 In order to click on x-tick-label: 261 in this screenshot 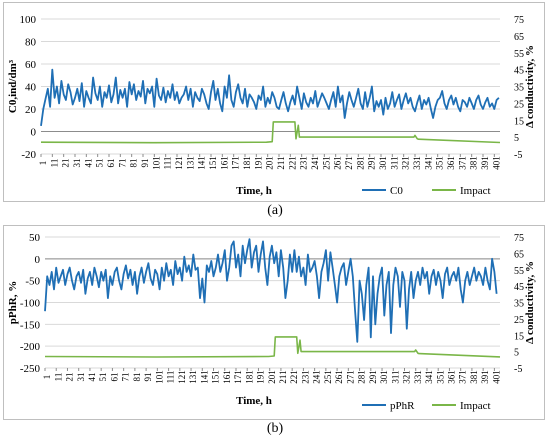, I will do `click(338, 163)`.